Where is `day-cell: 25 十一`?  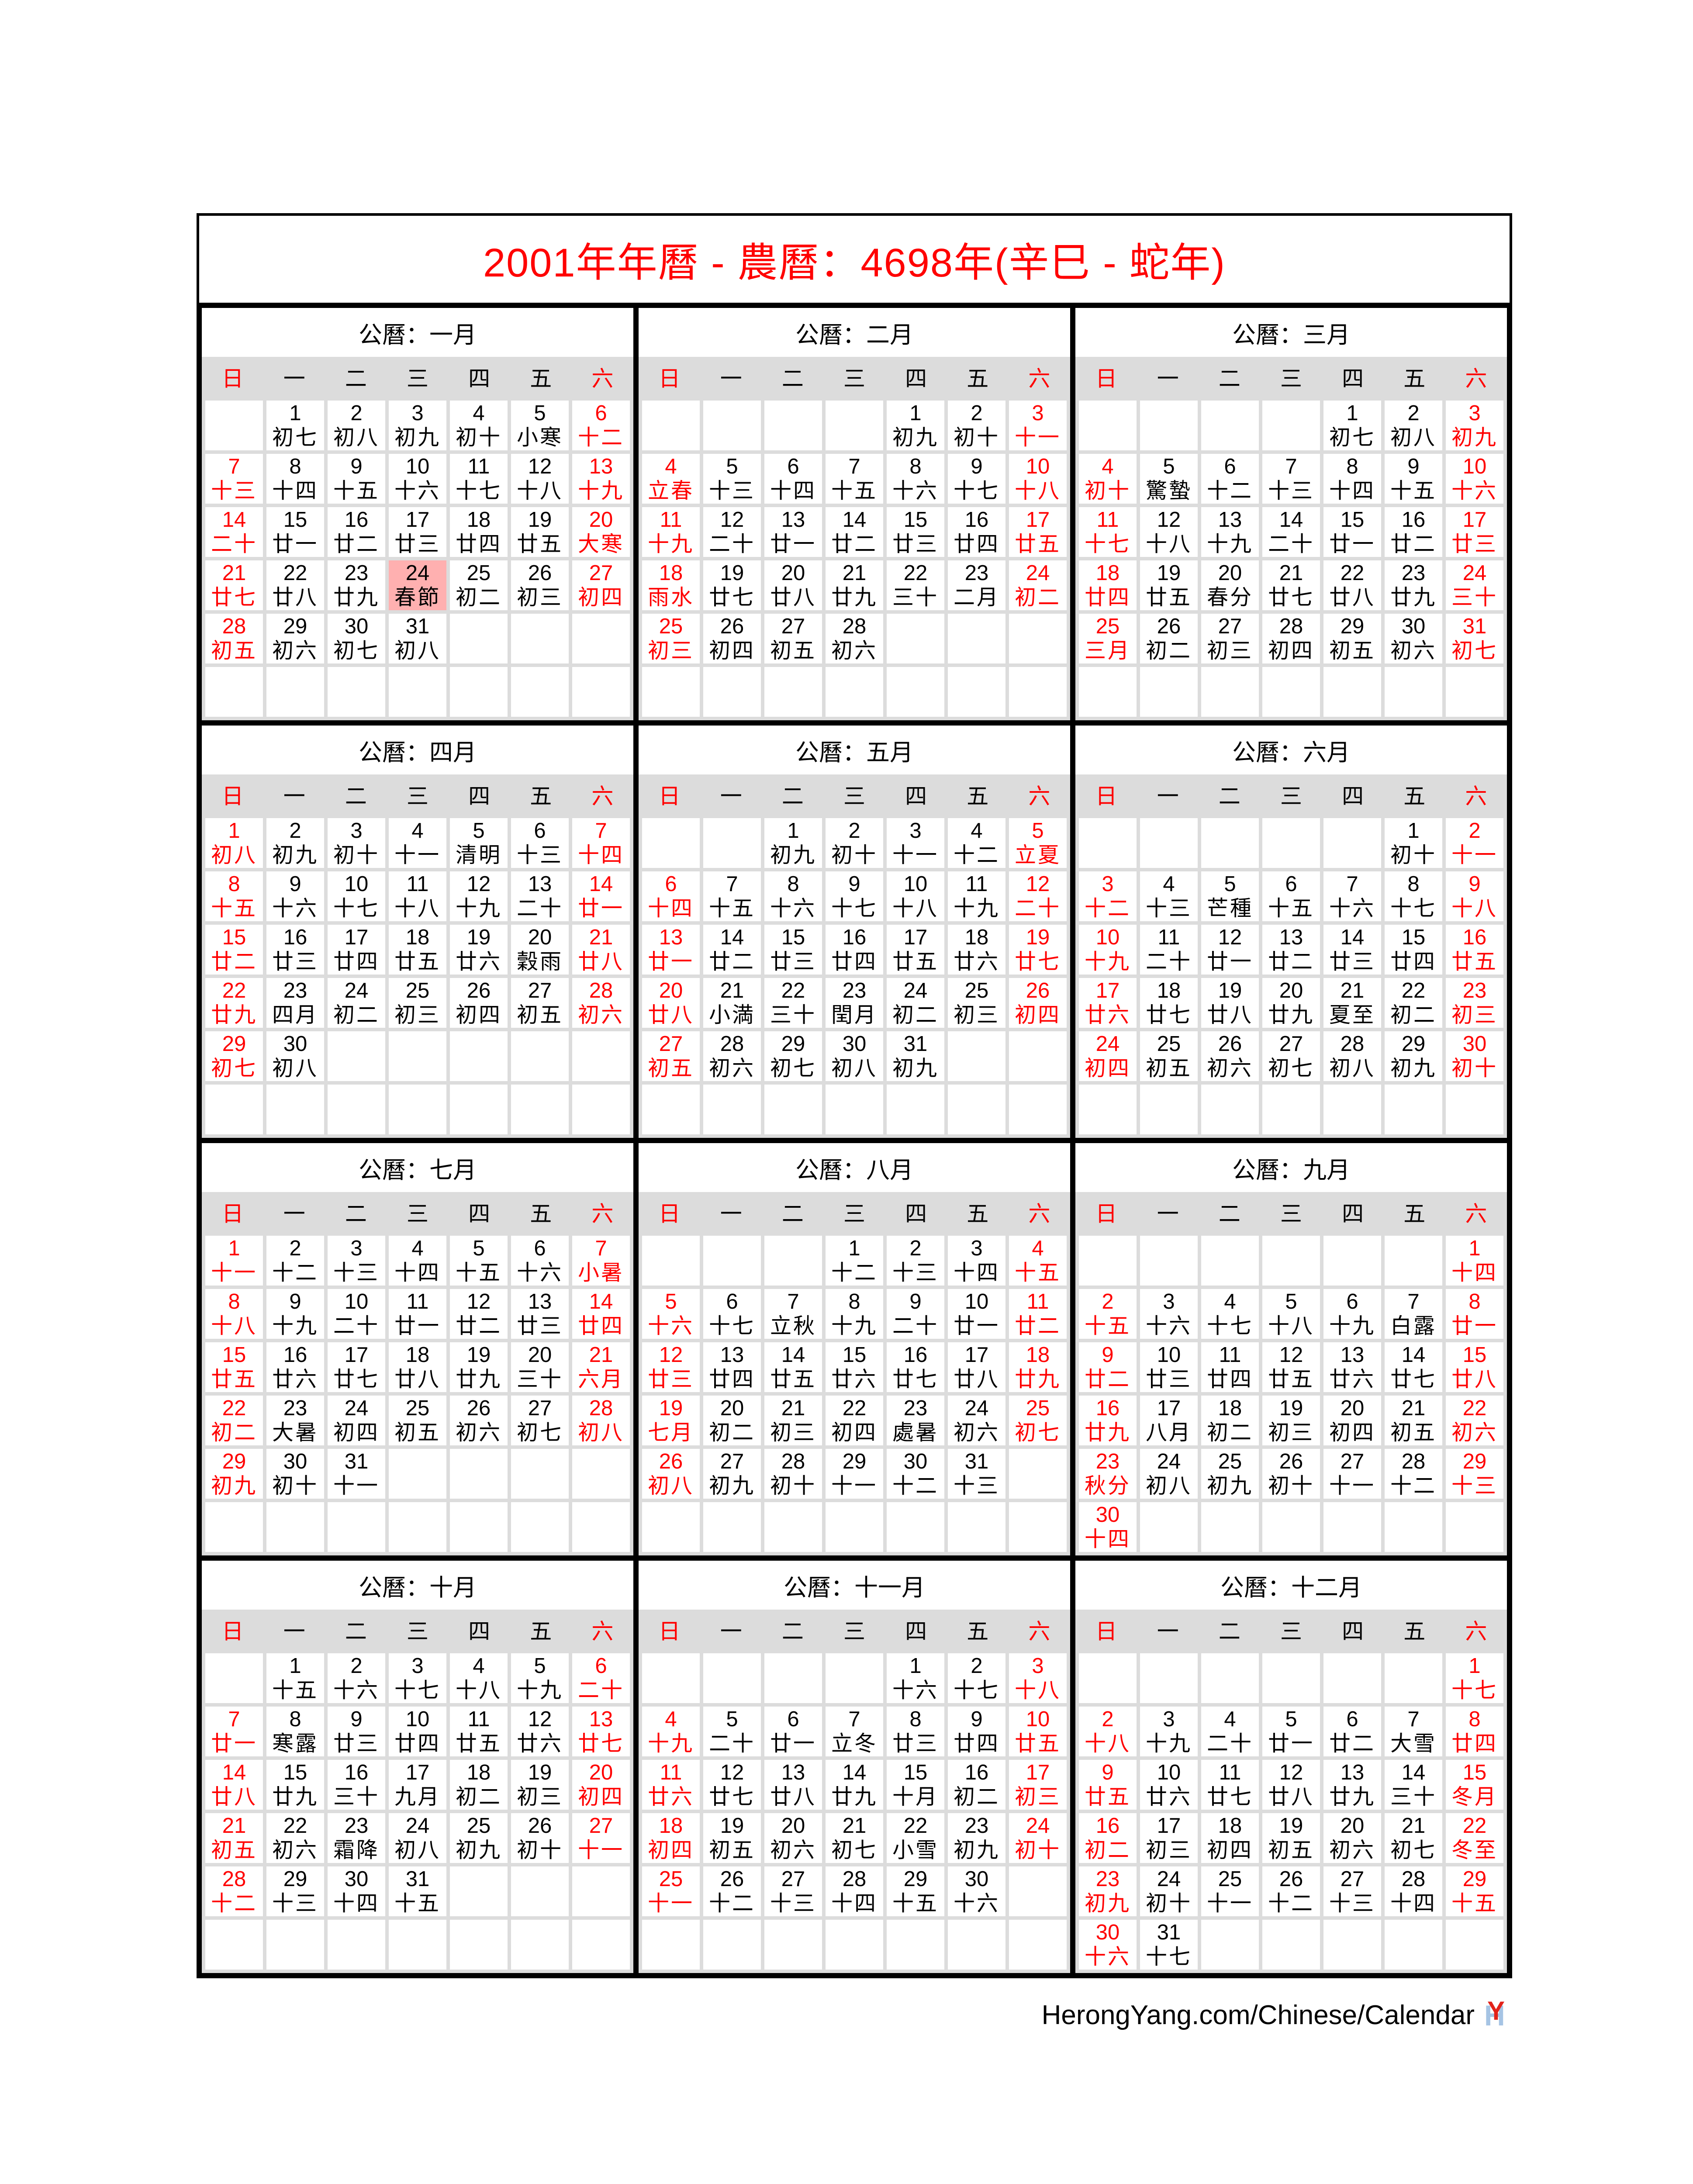 day-cell: 25 十一 is located at coordinates (671, 1891).